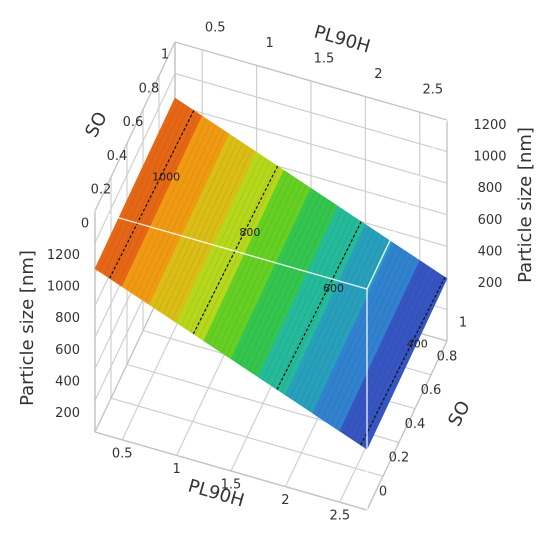 This screenshot has height=540, width=550. What do you see at coordinates (333, 288) in the screenshot?
I see `contour-label: 600` at bounding box center [333, 288].